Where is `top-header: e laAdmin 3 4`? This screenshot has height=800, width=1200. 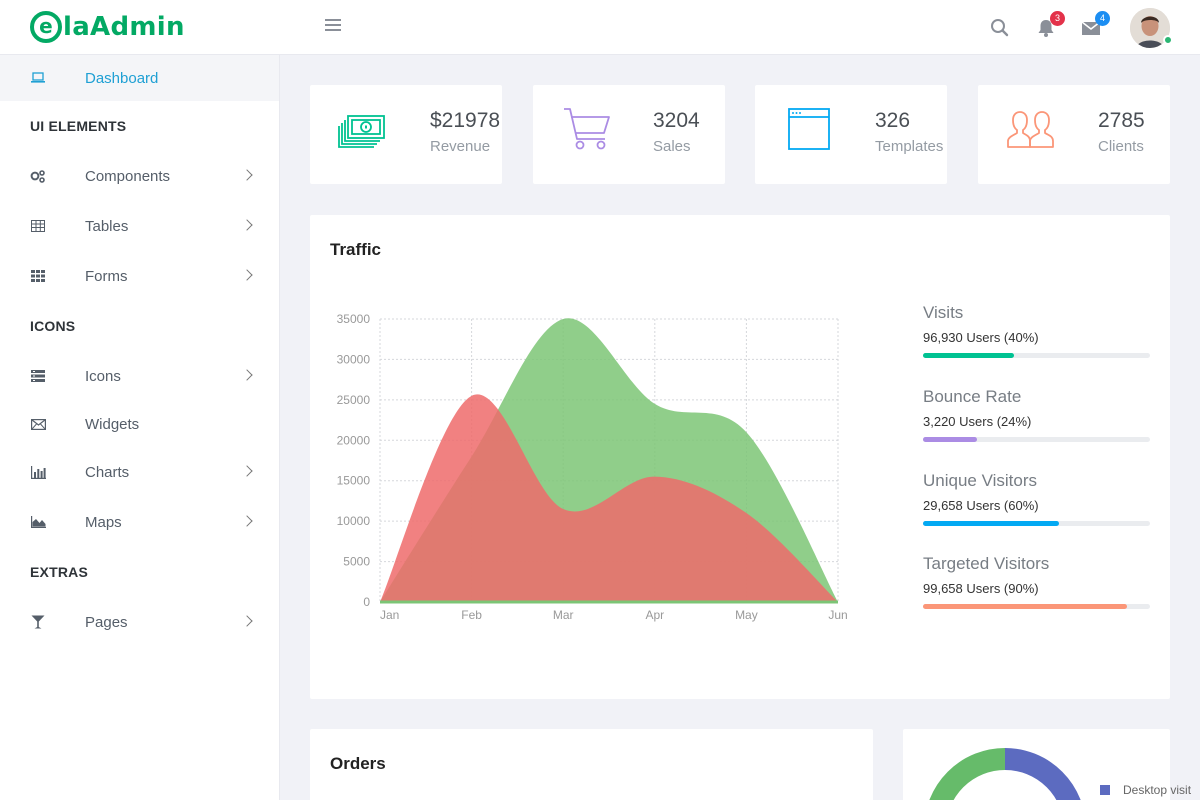
top-header: e laAdmin 3 4 is located at coordinates (600, 27).